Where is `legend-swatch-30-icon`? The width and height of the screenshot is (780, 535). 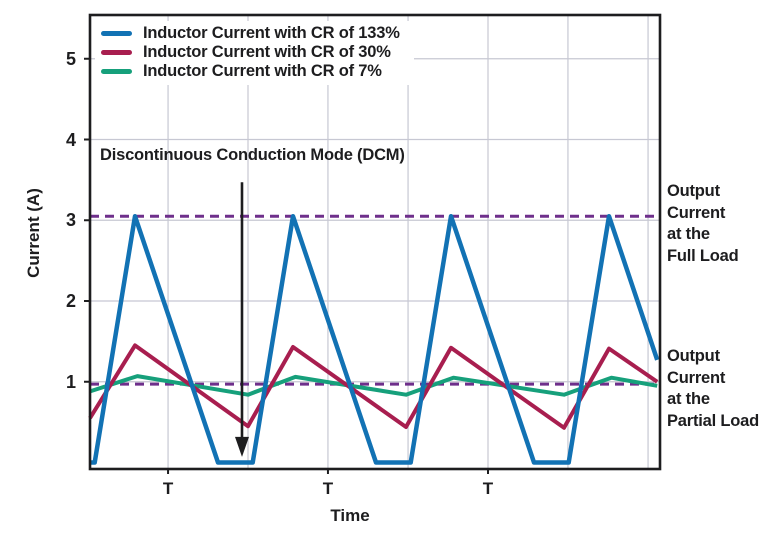 legend-swatch-30-icon is located at coordinates (116, 52).